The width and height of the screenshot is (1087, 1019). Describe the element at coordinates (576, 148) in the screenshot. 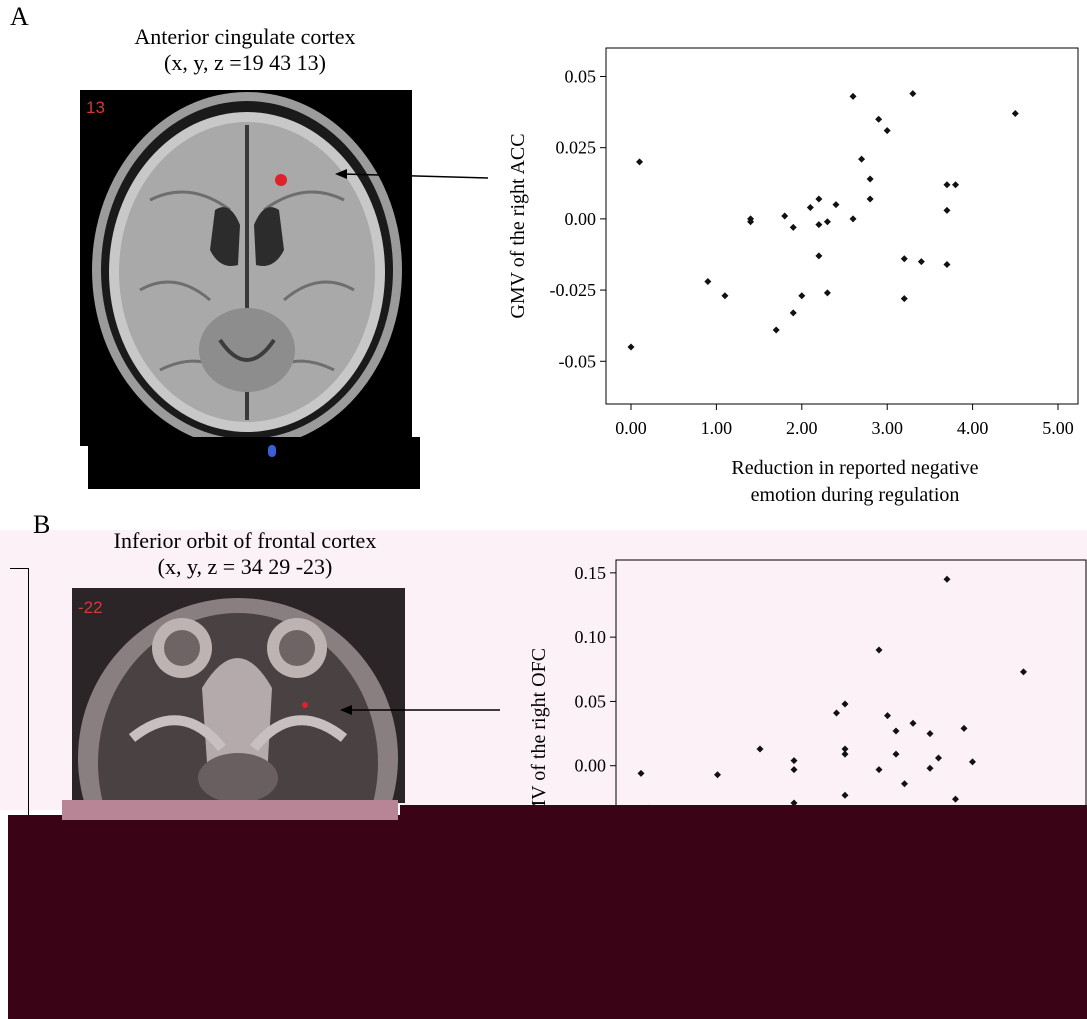

I see `y-tick-label: 0.025` at that location.